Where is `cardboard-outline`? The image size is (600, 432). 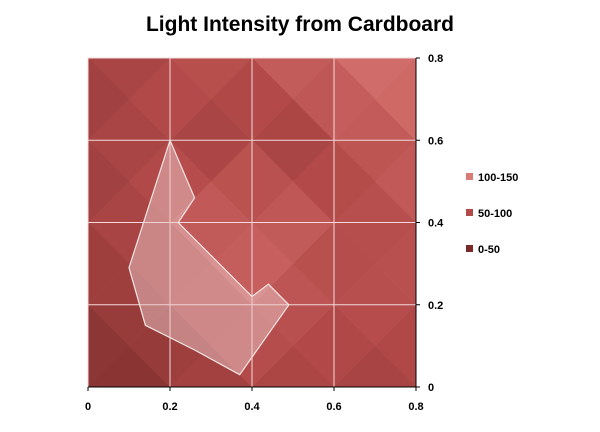 cardboard-outline is located at coordinates (209, 257).